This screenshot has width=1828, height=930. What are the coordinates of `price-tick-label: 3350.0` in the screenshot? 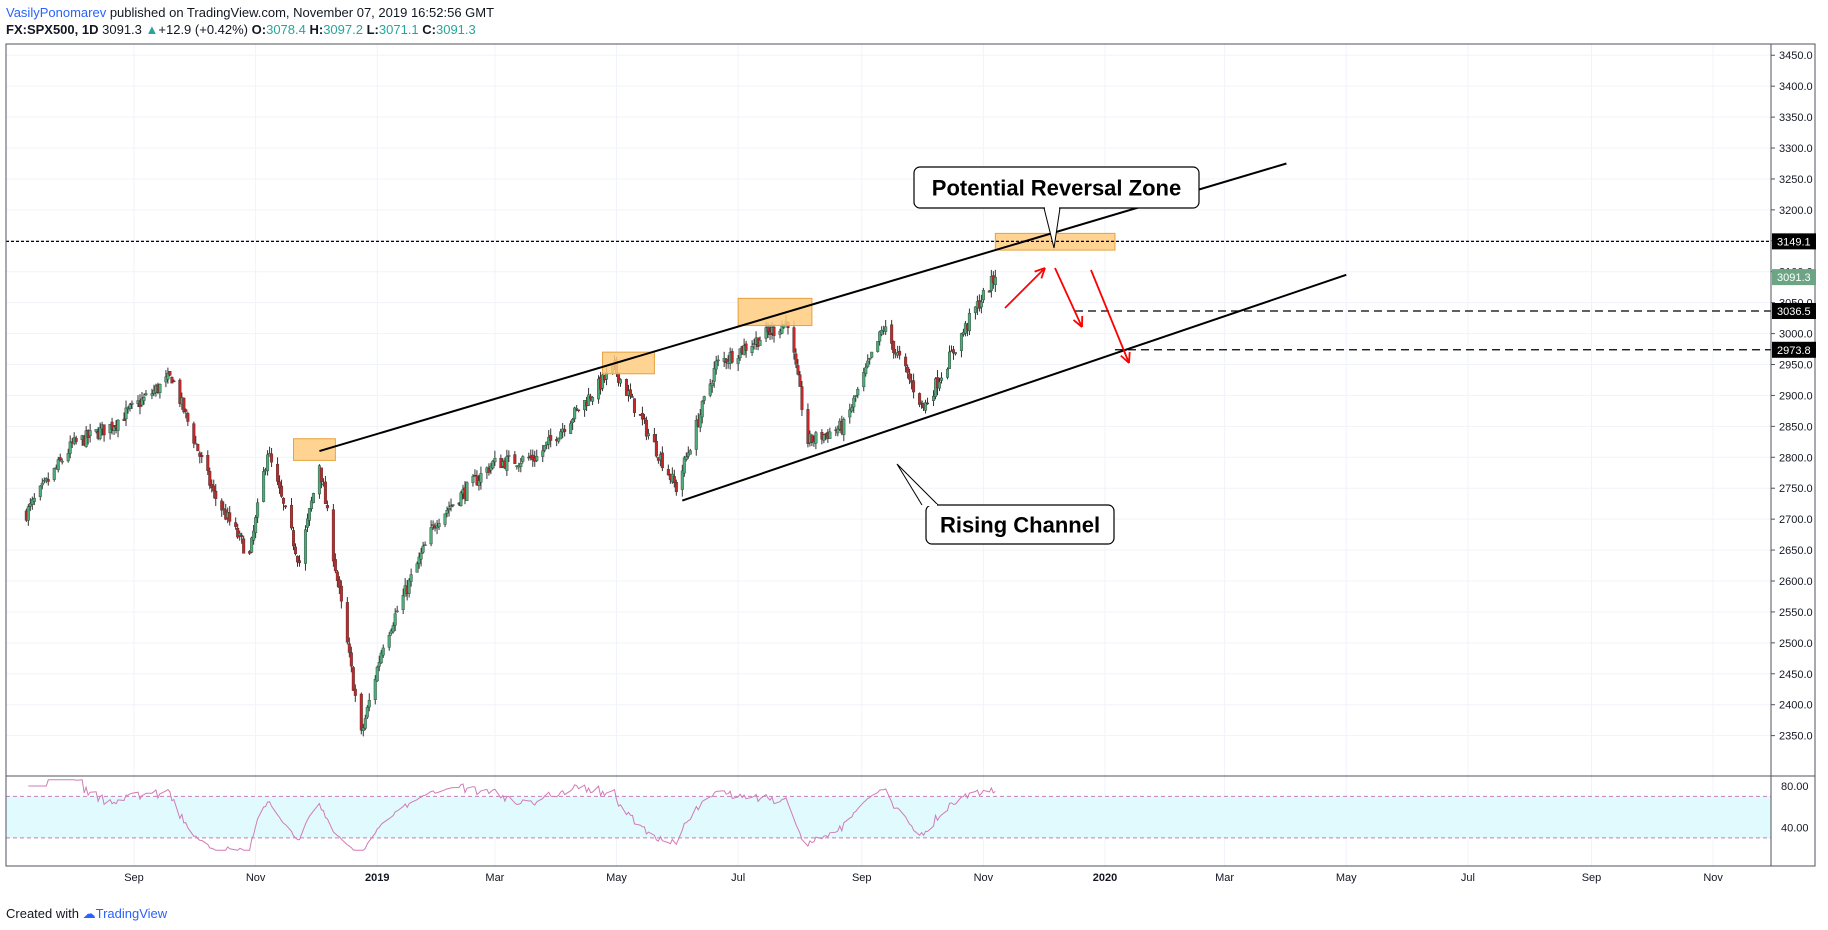 It's located at (1796, 118).